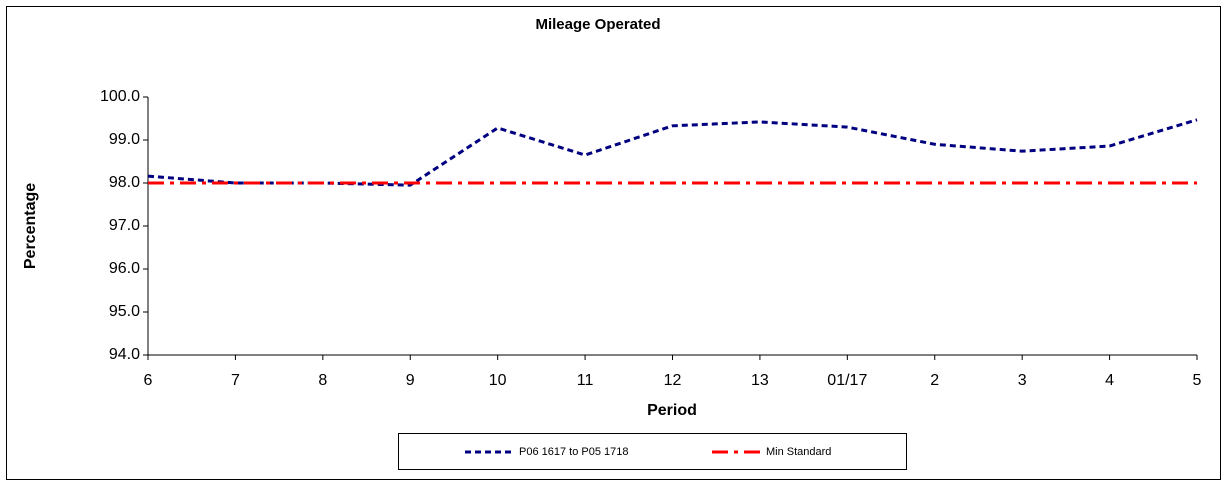  Describe the element at coordinates (573, 452) in the screenshot. I see `legend-label: P06 1617 to P05 1718` at that location.